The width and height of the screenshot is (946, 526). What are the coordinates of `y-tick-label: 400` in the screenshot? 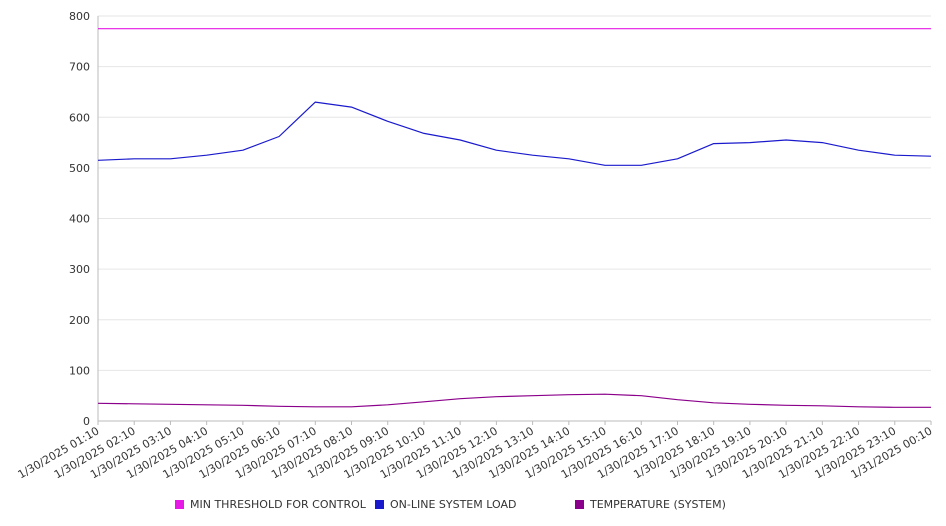 It's located at (79, 219).